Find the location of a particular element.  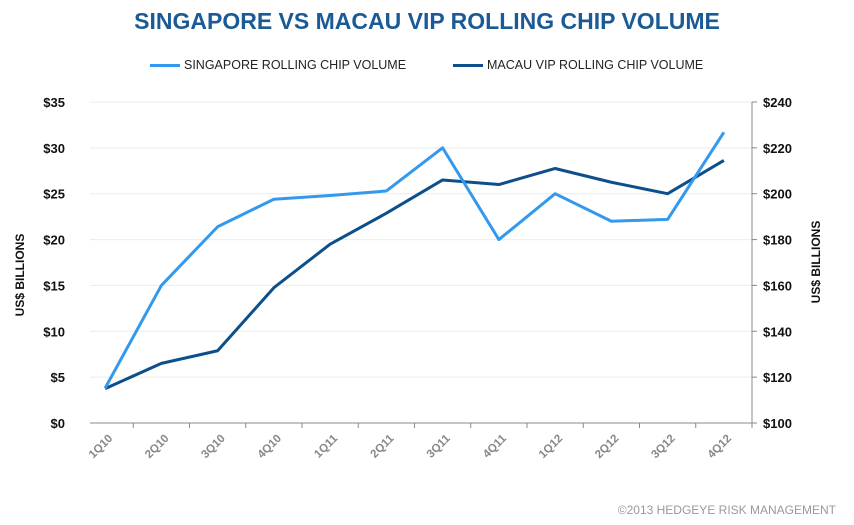

y2-tick-label: $140 is located at coordinates (777, 331).